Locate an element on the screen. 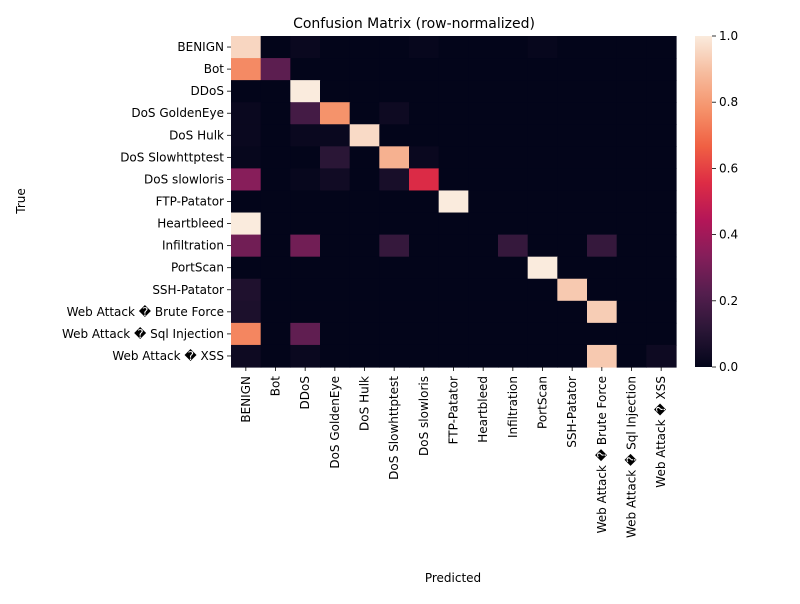 The height and width of the screenshot is (604, 800). x-tick-label: Bot is located at coordinates (276, 386).